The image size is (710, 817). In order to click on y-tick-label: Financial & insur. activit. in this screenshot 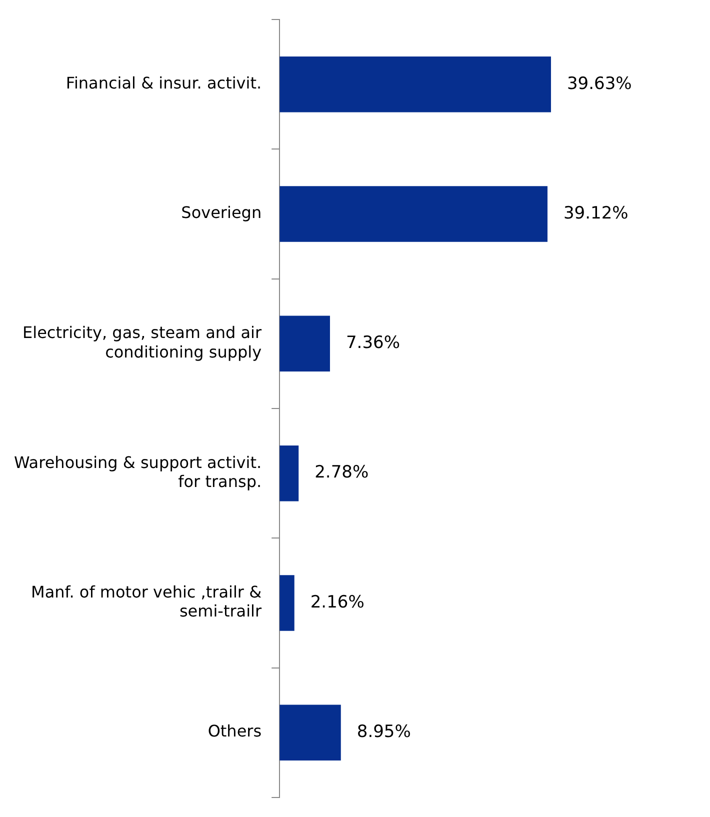, I will do `click(164, 83)`.